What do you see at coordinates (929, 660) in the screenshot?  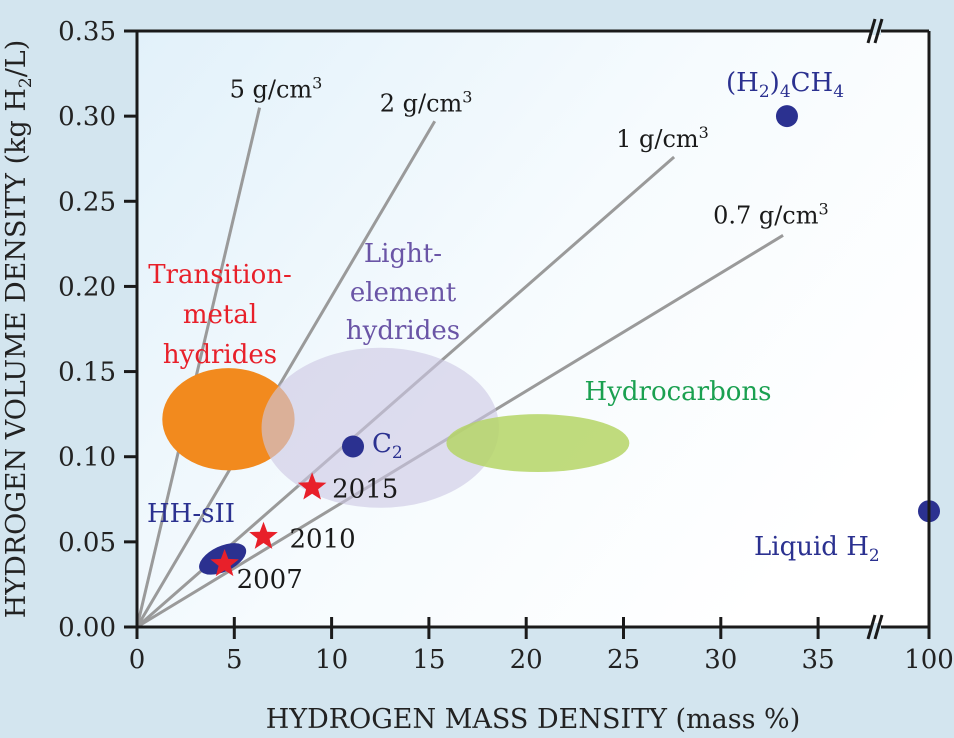 I see `x-tick-label: 100` at bounding box center [929, 660].